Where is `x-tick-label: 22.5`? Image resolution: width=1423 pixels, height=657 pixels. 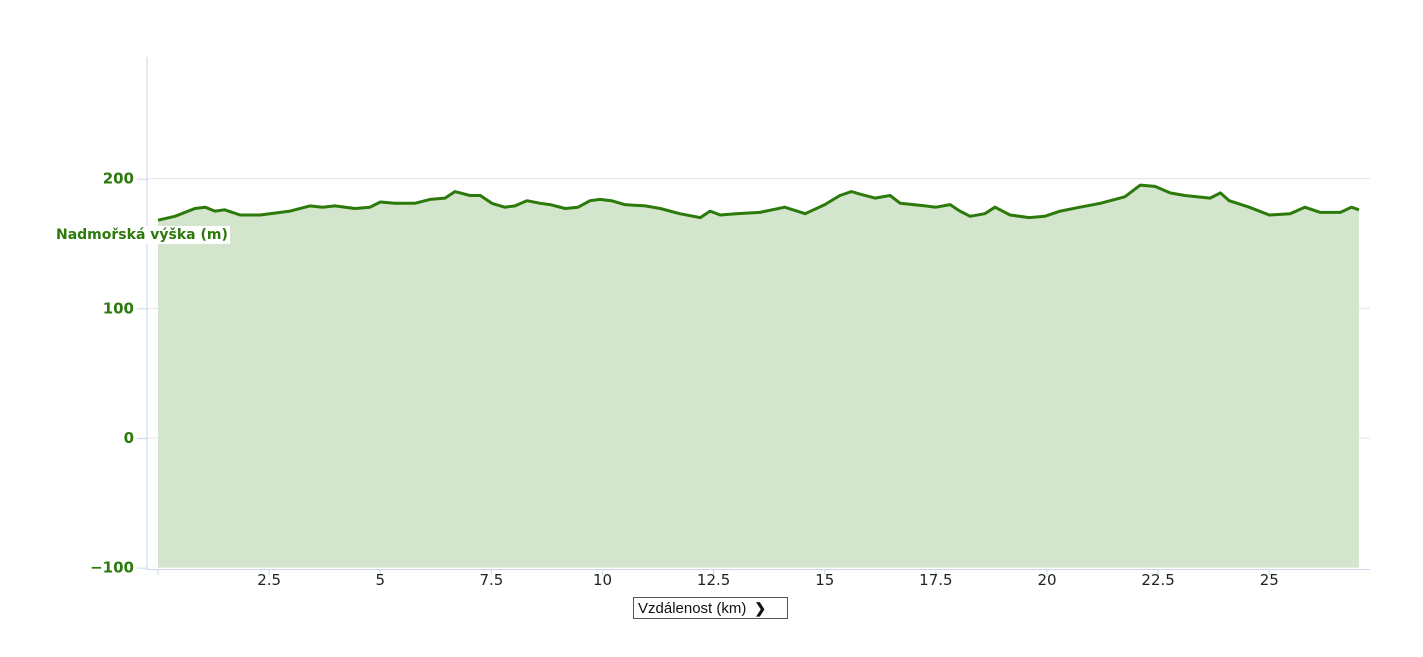 x-tick-label: 22.5 is located at coordinates (1157, 580).